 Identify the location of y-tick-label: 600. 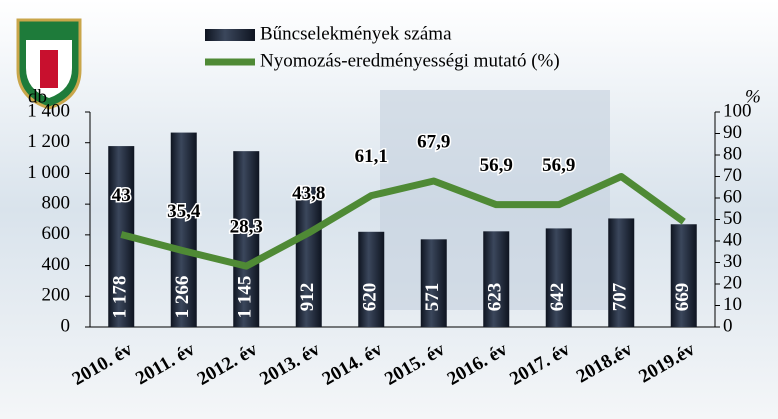
(56, 233).